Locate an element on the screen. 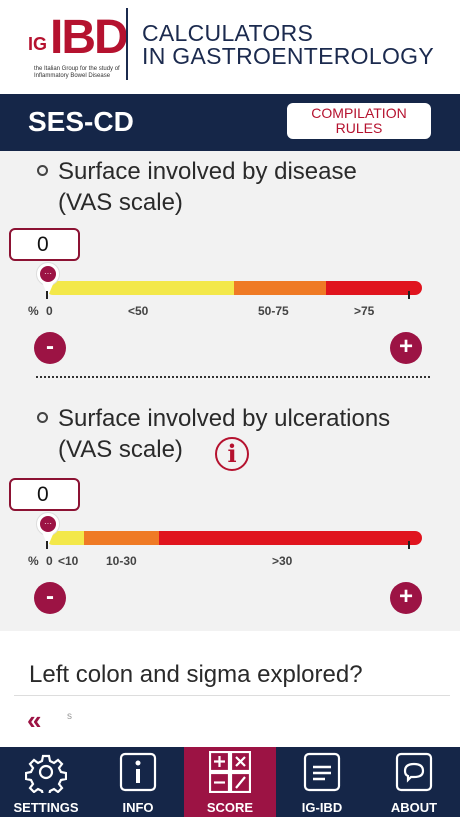 This screenshot has height=817, width=460. header-divider is located at coordinates (127, 44).